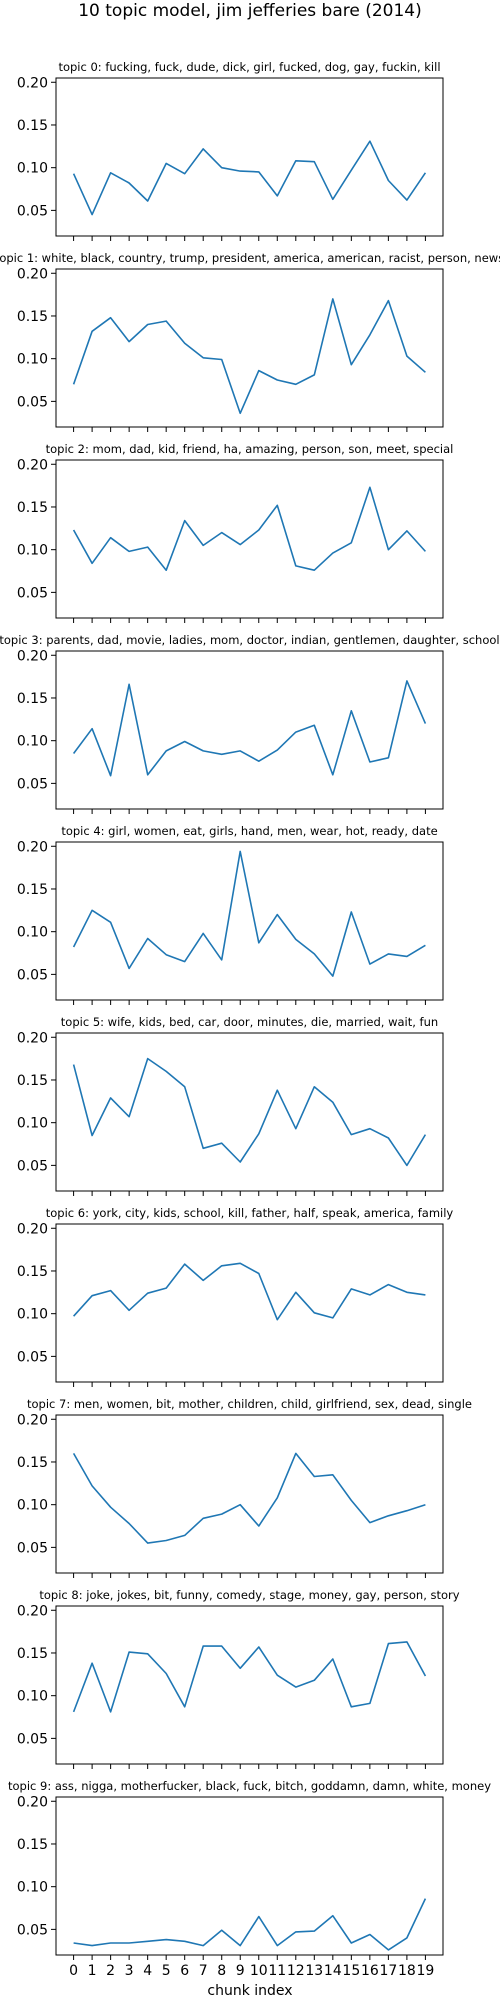 This screenshot has height=2000, width=500. What do you see at coordinates (277, 1971) in the screenshot?
I see `x-tick-label: 11` at bounding box center [277, 1971].